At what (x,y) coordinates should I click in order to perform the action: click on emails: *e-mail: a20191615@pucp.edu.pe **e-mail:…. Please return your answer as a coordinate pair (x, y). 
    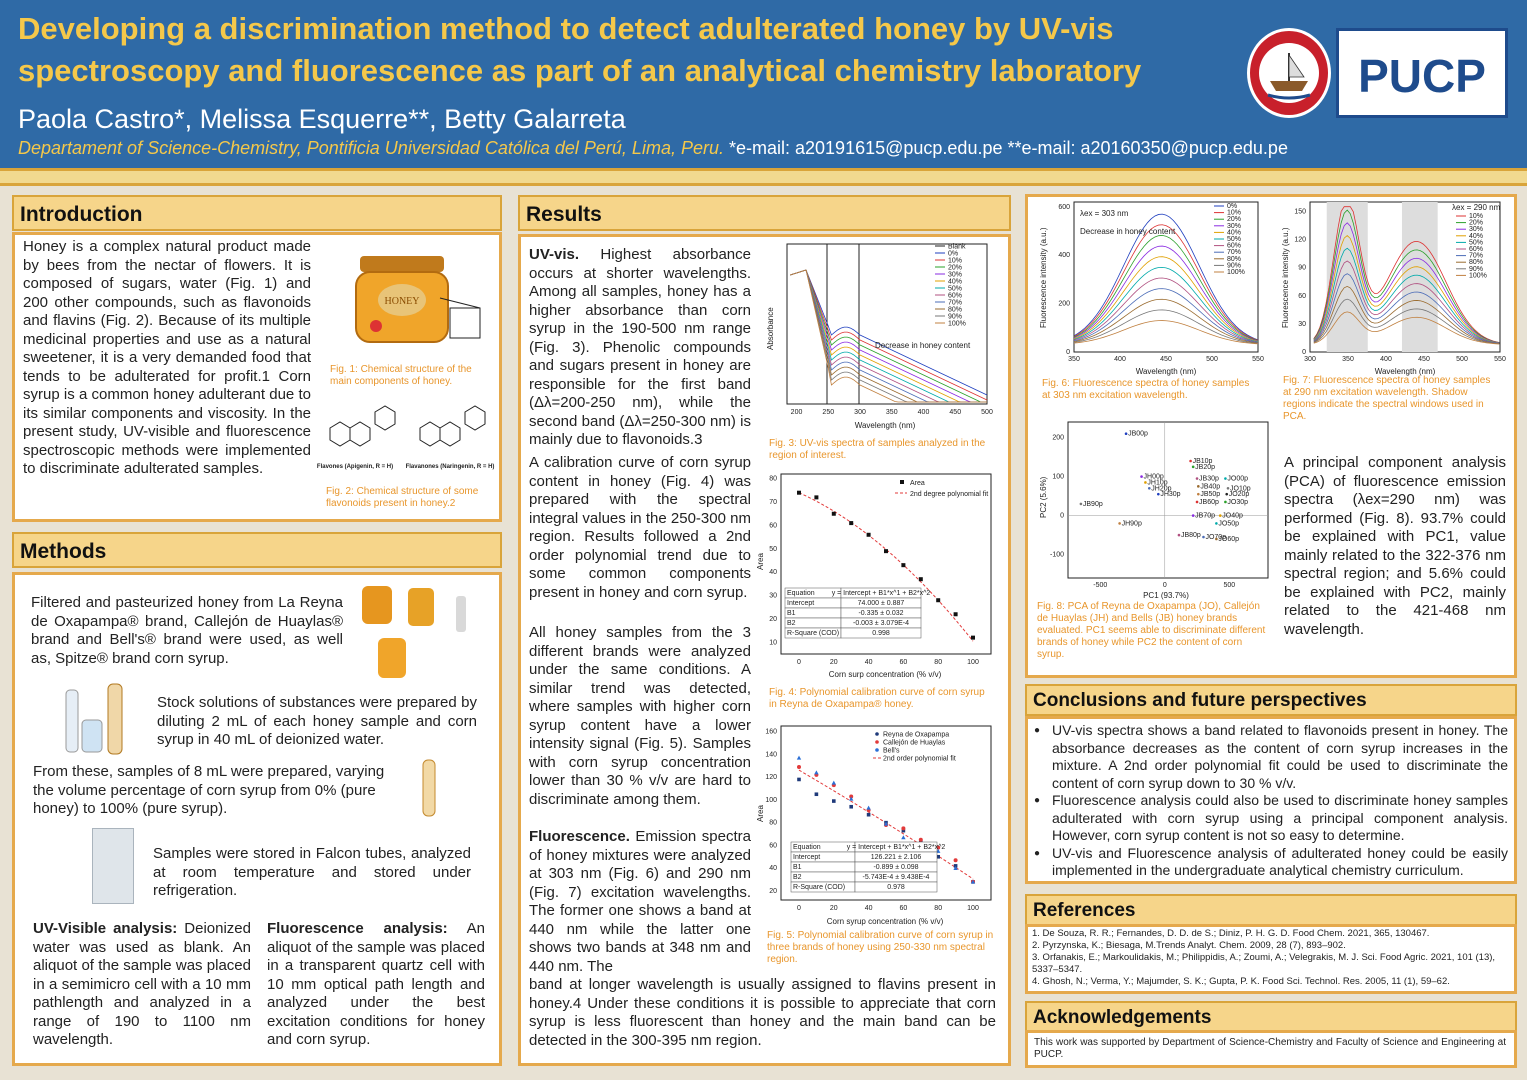
    Looking at the image, I should click on (1008, 148).